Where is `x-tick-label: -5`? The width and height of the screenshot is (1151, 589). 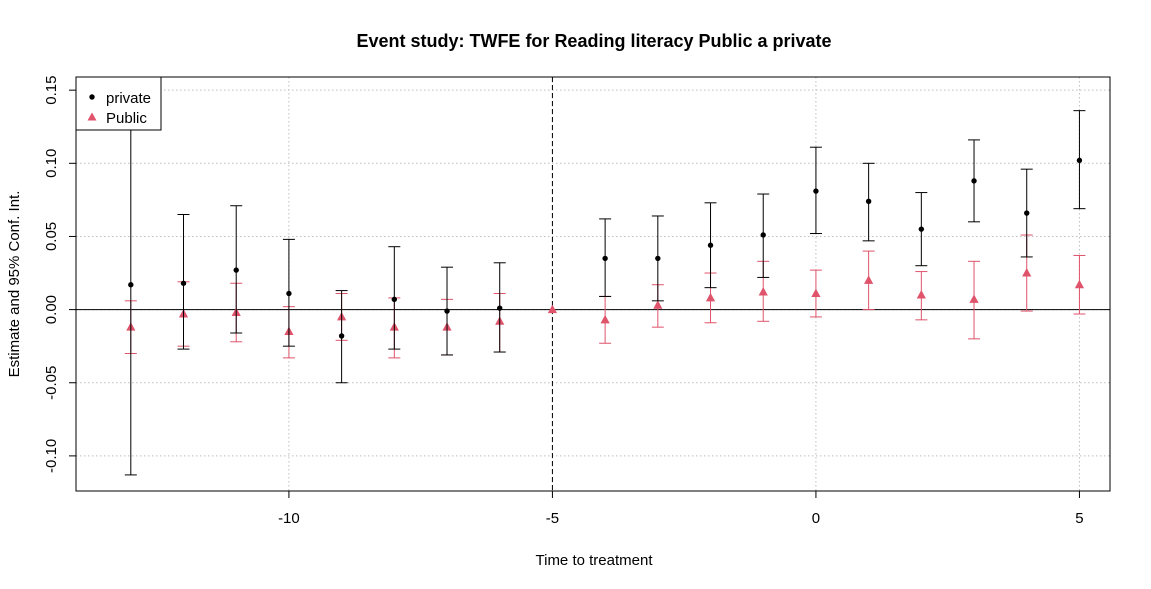 x-tick-label: -5 is located at coordinates (552, 518).